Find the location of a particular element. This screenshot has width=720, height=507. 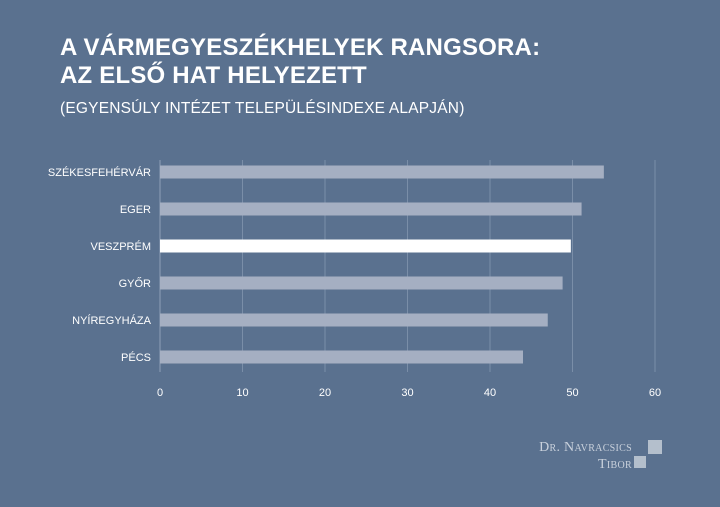

logo-square-large is located at coordinates (655, 447).